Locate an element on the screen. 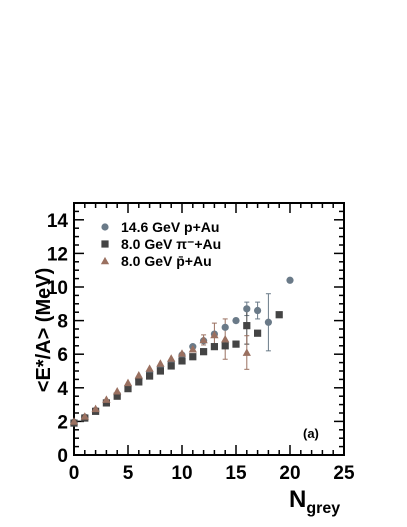 The height and width of the screenshot is (527, 407). x-axis-label: Ngrey is located at coordinates (314, 501).